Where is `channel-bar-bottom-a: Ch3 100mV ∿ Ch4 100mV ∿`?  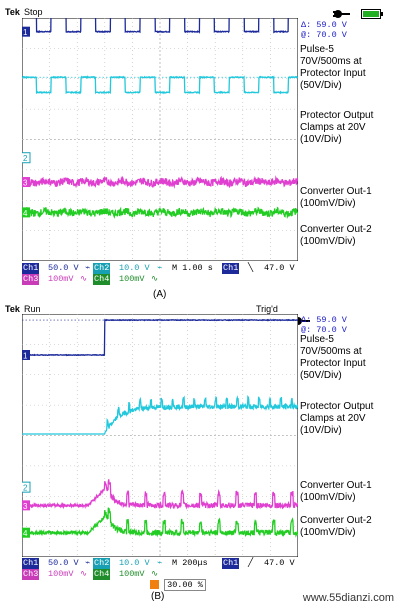 channel-bar-bottom-a: Ch3 100mV ∿ Ch4 100mV ∿ is located at coordinates (160, 279).